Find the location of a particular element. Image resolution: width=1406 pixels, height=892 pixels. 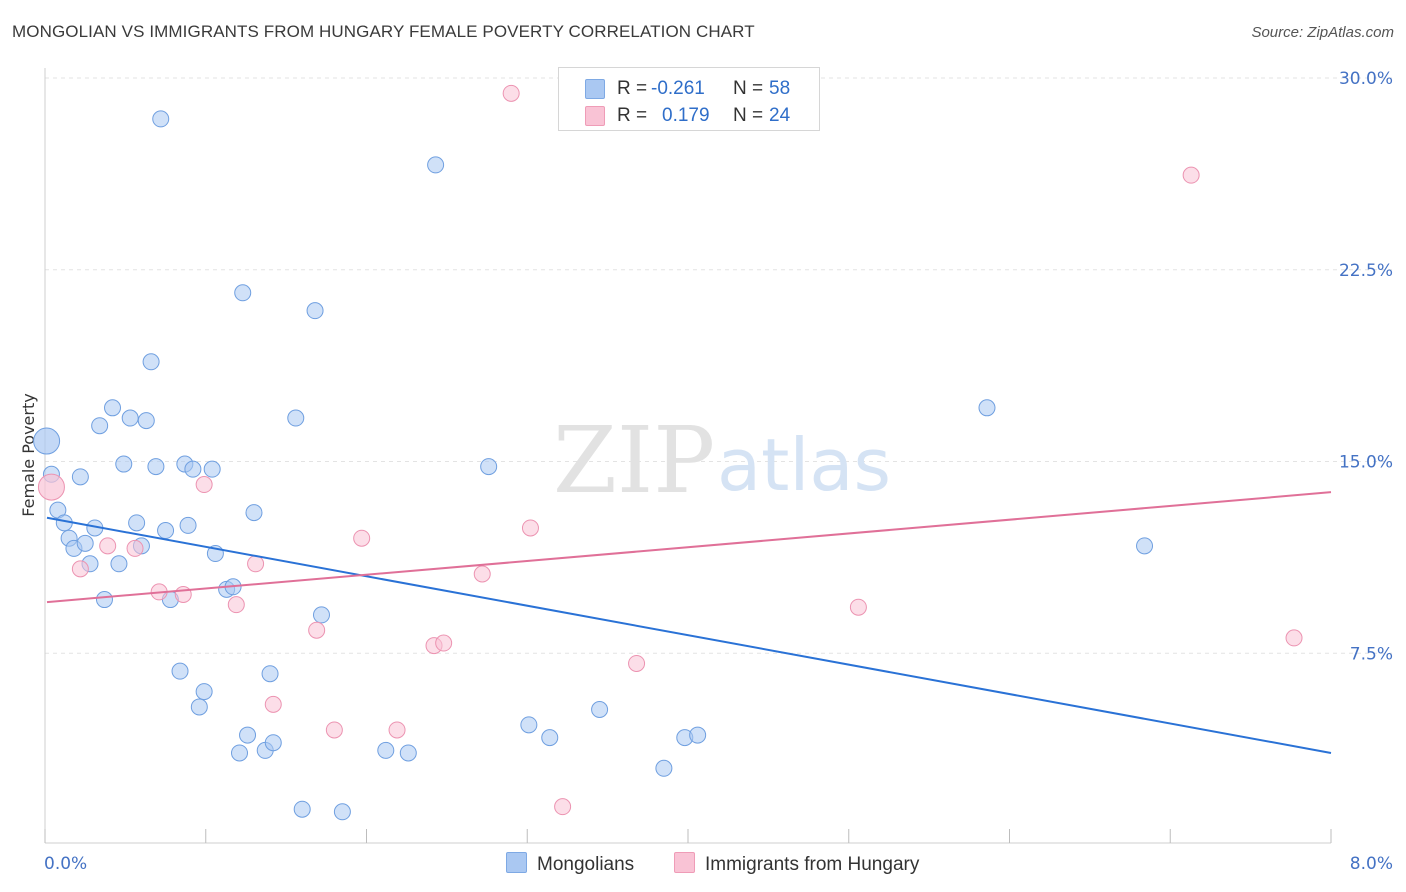

watermark-atlas: atlas is located at coordinates (804, 465).